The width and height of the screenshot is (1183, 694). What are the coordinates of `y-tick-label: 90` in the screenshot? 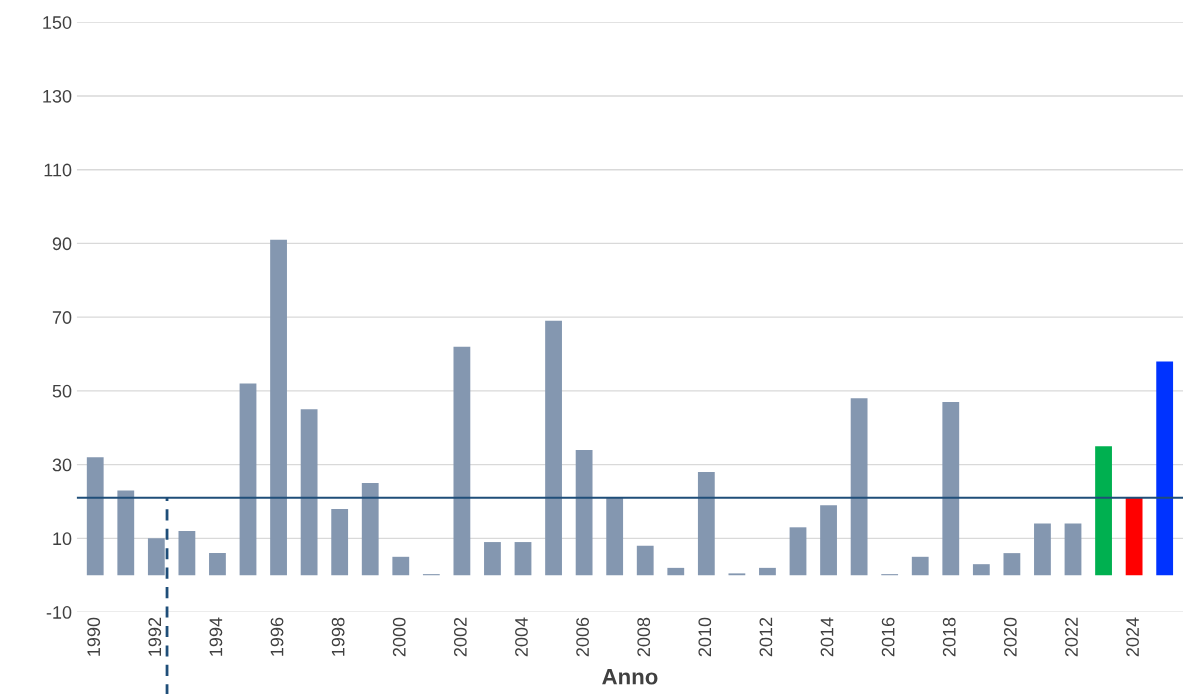 It's located at (62, 244).